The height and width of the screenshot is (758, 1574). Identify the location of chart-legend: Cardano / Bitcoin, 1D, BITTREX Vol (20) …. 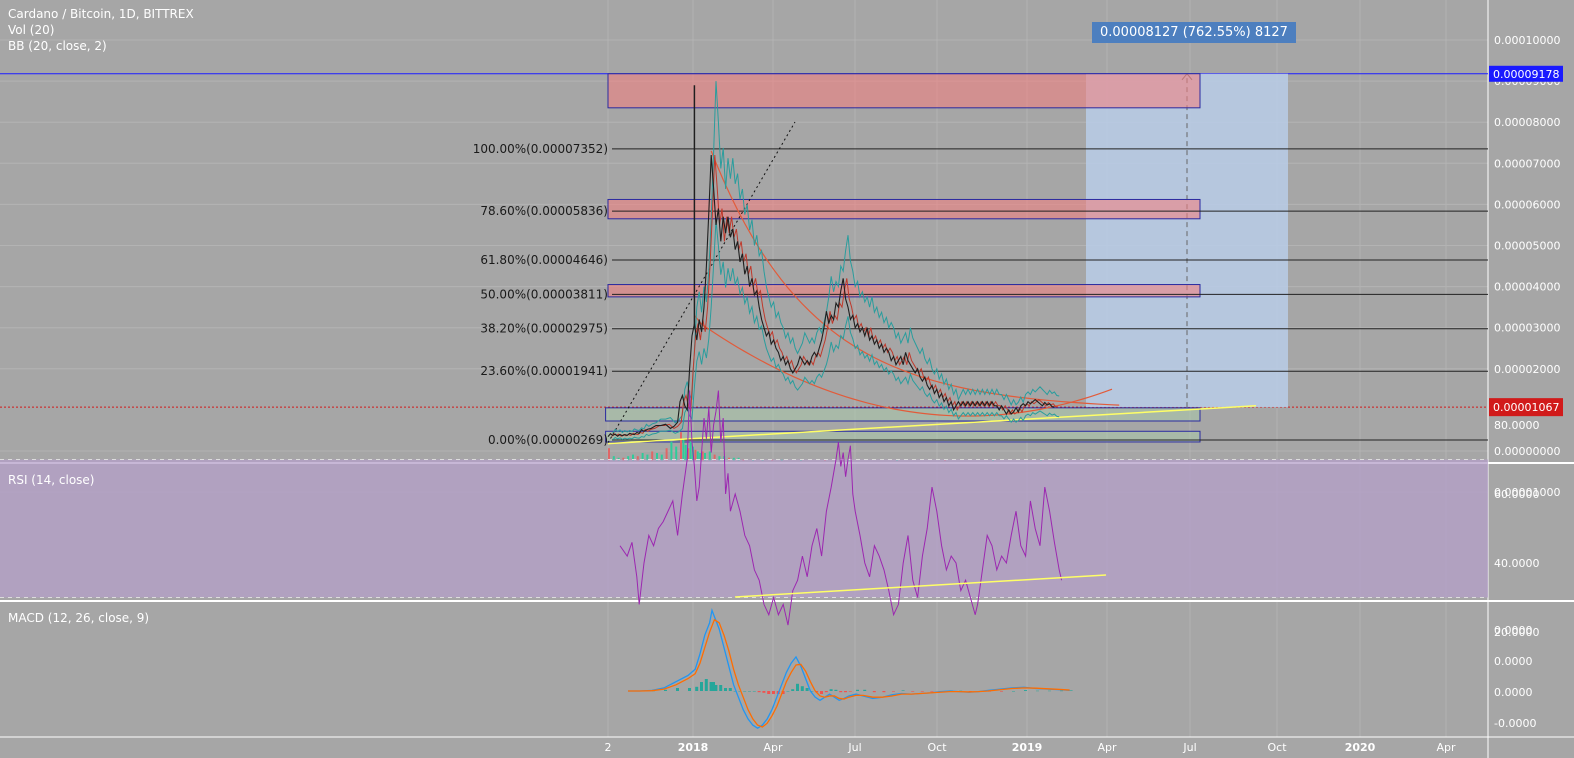
(101, 30).